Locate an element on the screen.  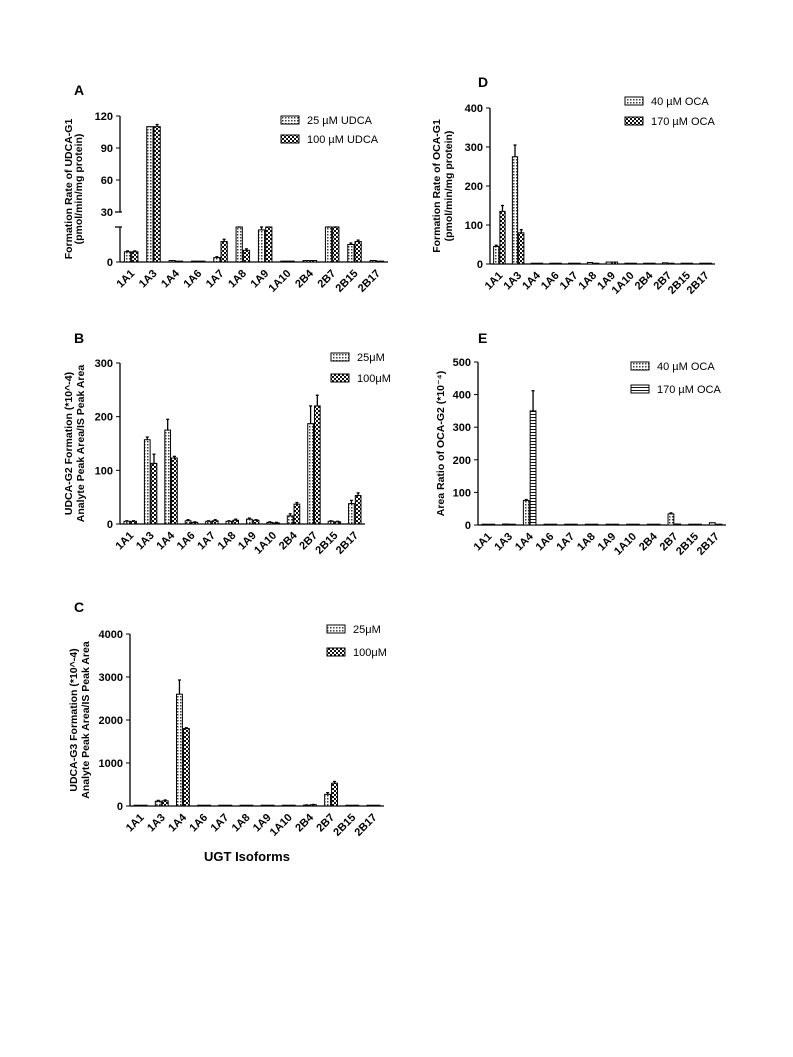
y-axis-title: Analyte Peak Area/IS Peak Area is located at coordinates (86, 720).